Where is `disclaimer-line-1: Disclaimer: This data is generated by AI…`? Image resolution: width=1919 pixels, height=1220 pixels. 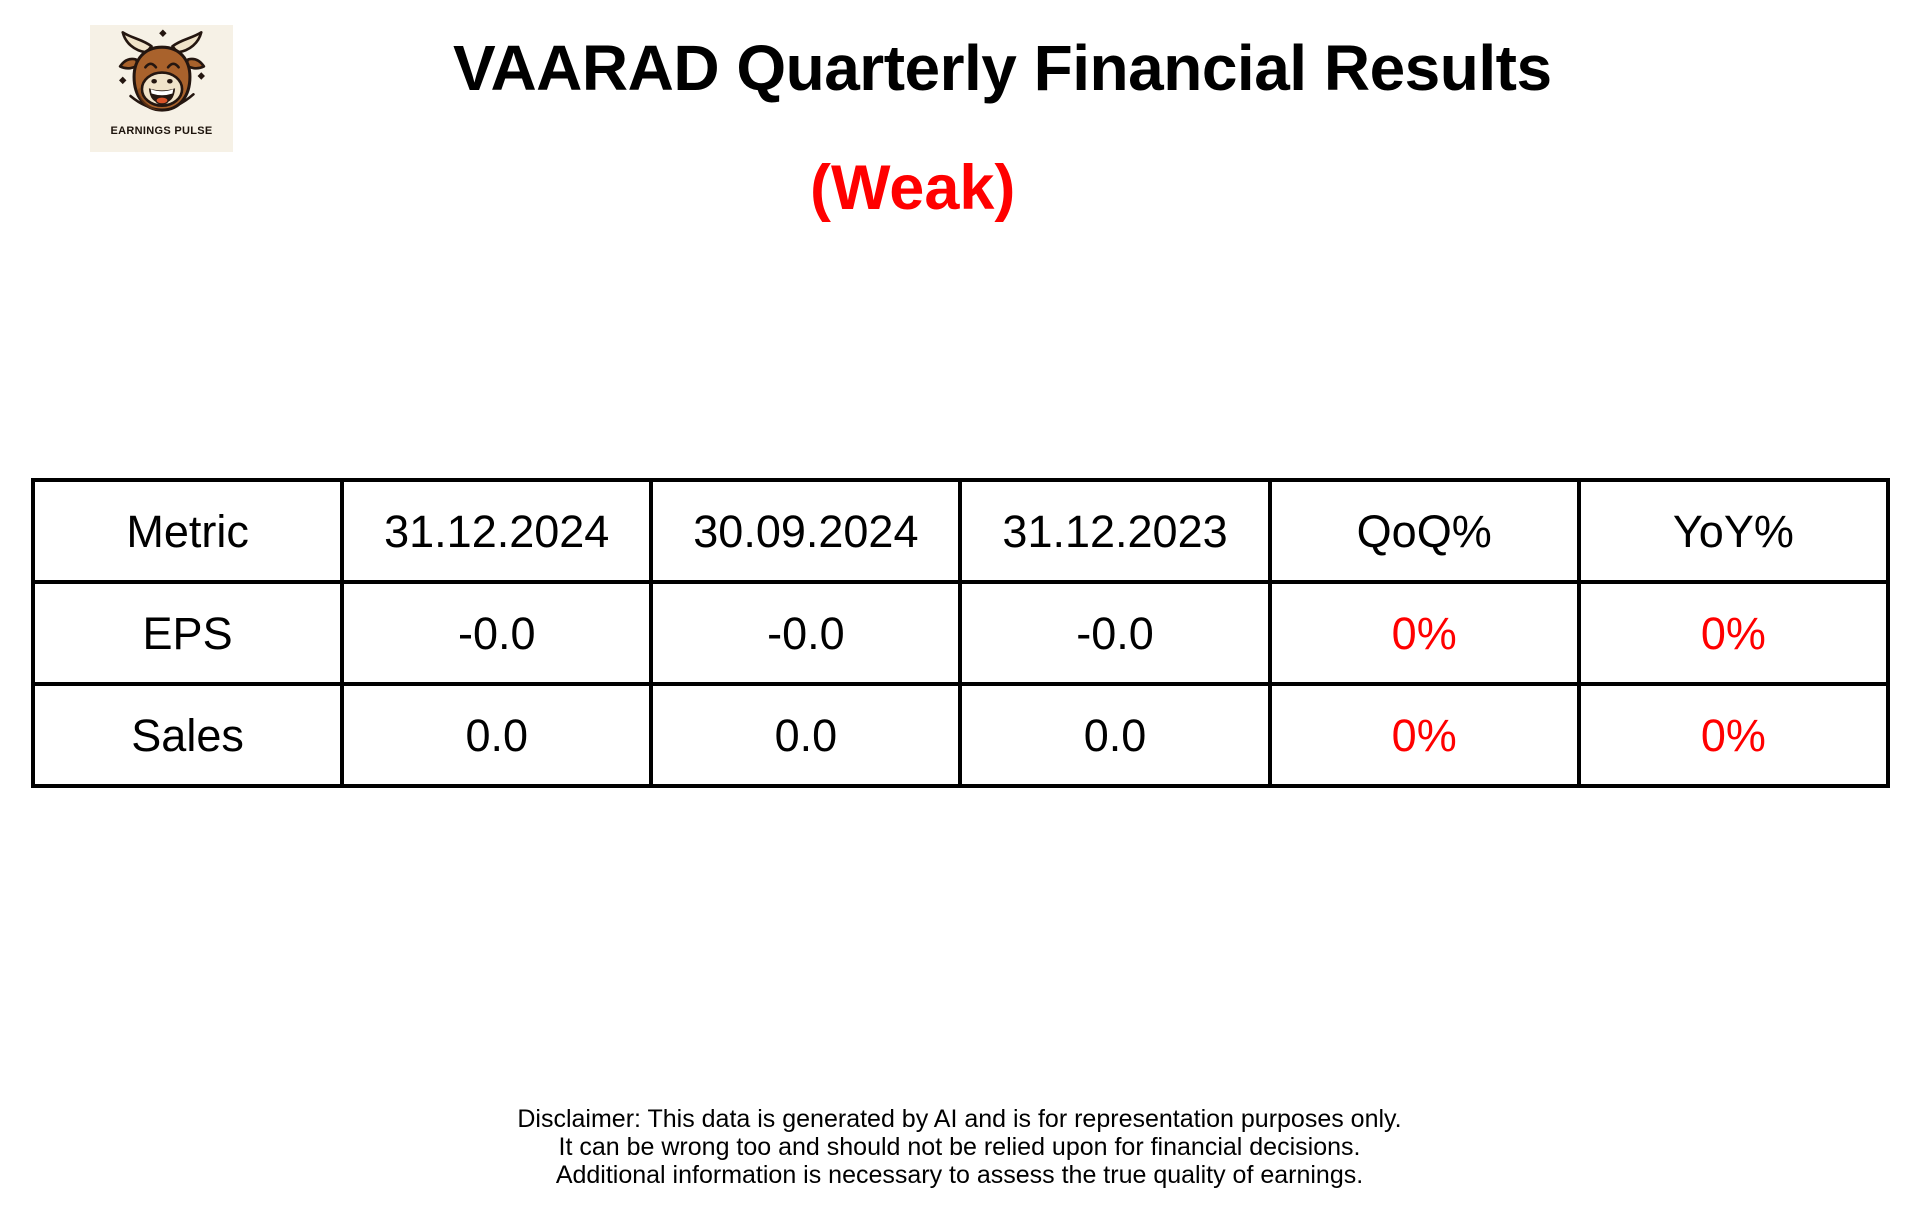
disclaimer-line-1: Disclaimer: This data is generated by AI… is located at coordinates (959, 1119).